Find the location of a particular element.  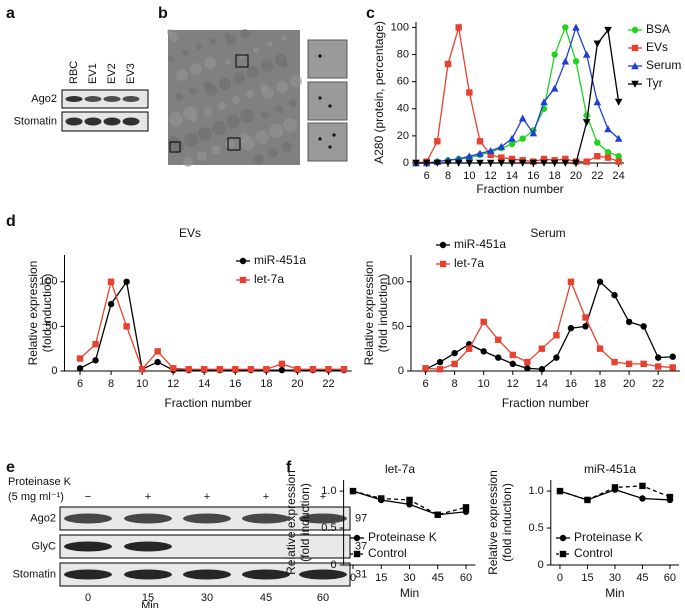

time-label: 45 is located at coordinates (266, 598).